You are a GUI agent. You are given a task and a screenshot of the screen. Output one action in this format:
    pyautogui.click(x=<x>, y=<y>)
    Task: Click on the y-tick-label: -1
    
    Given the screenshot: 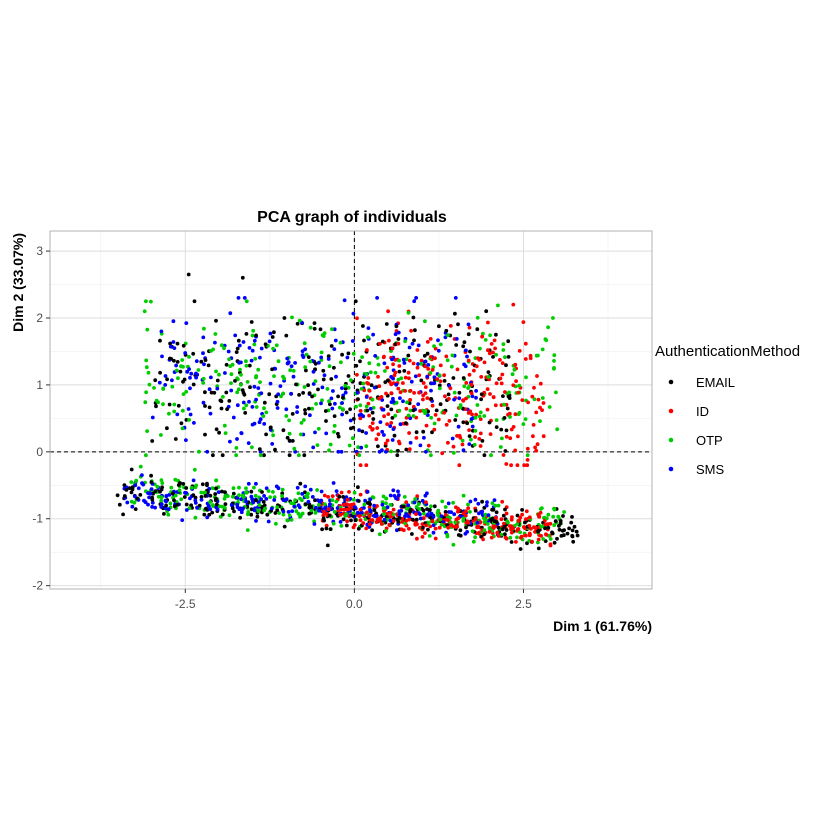 What is the action you would take?
    pyautogui.click(x=37, y=519)
    